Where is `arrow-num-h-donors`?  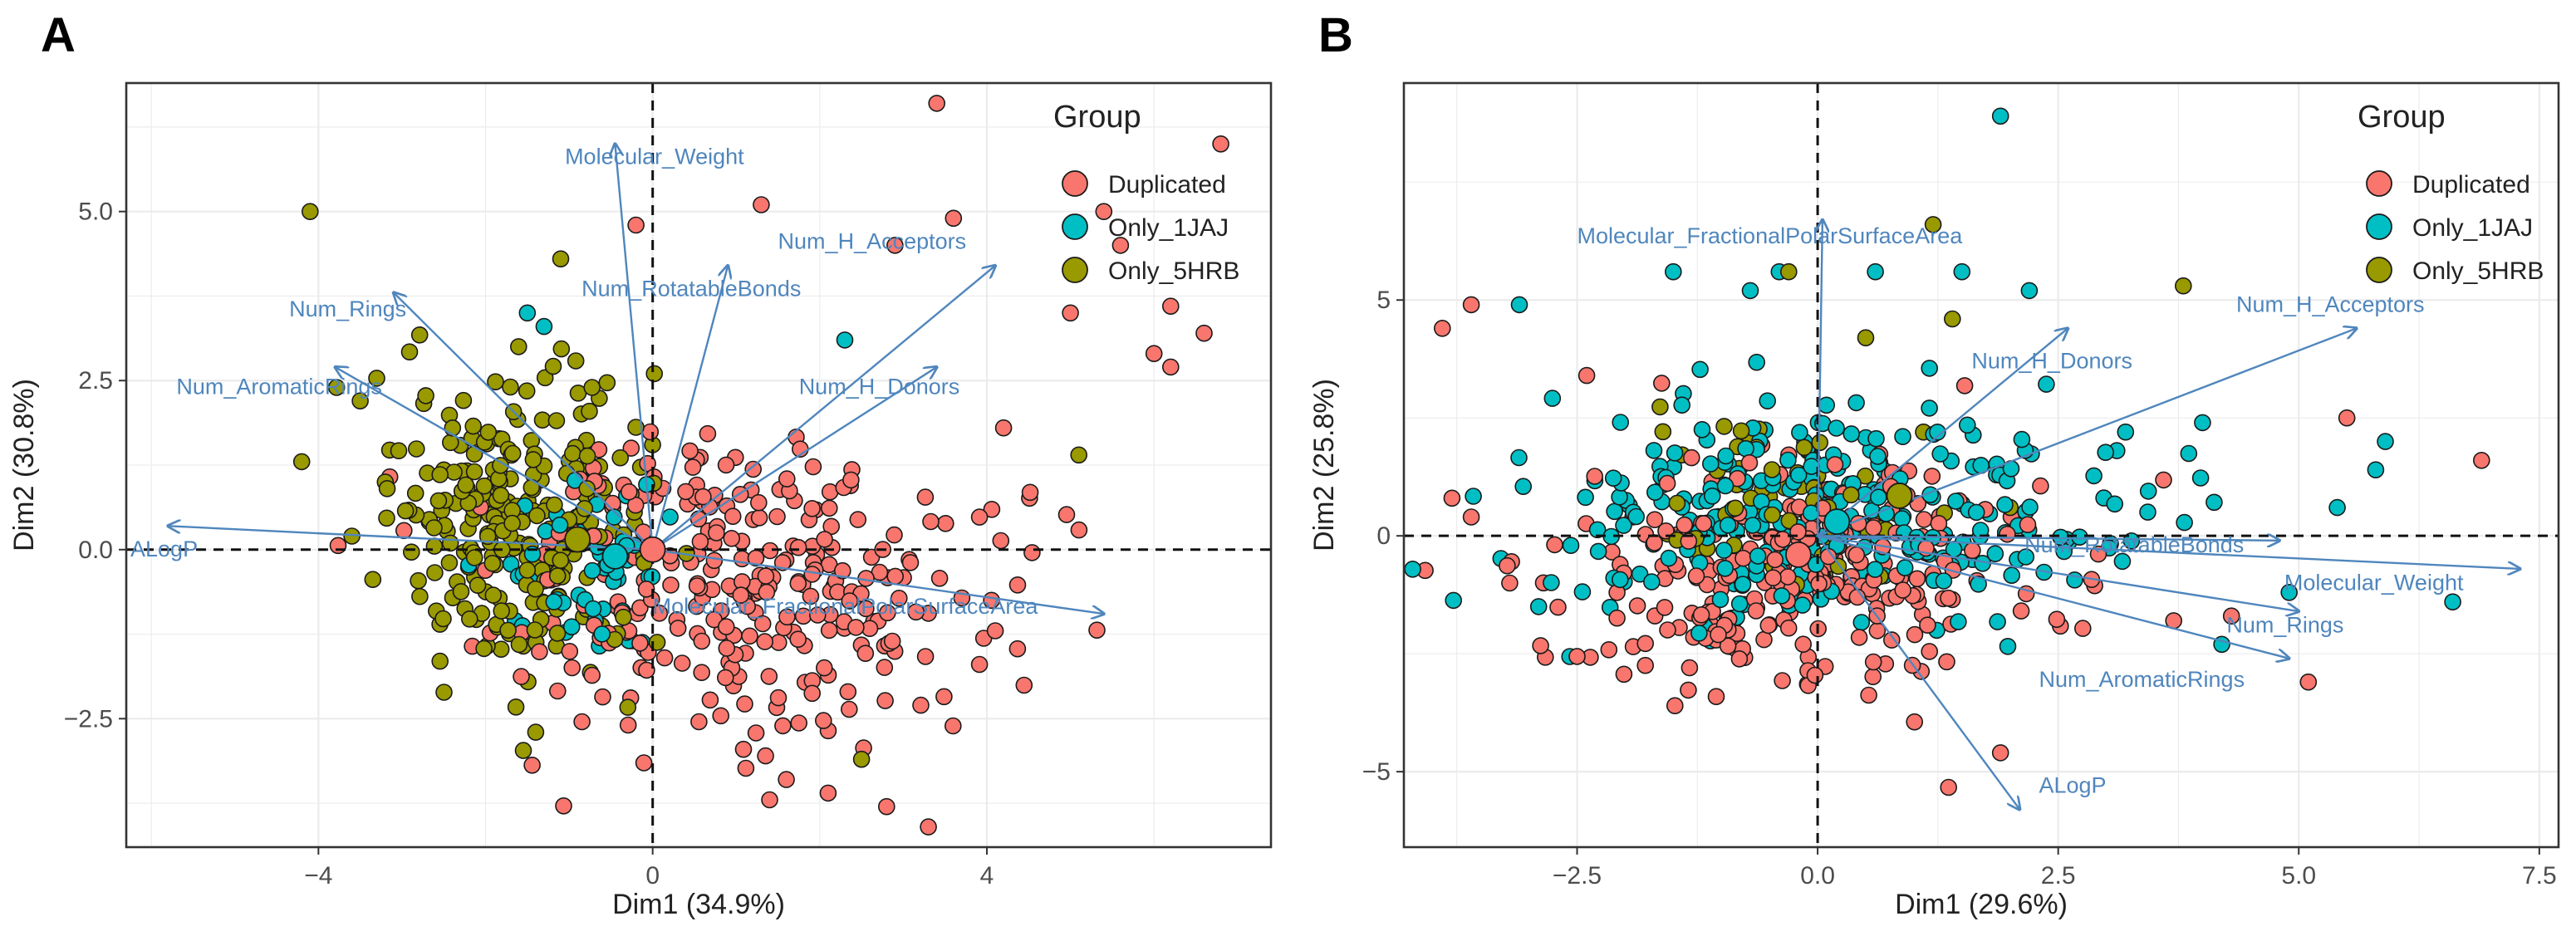 arrow-num-h-donors is located at coordinates (1942, 432).